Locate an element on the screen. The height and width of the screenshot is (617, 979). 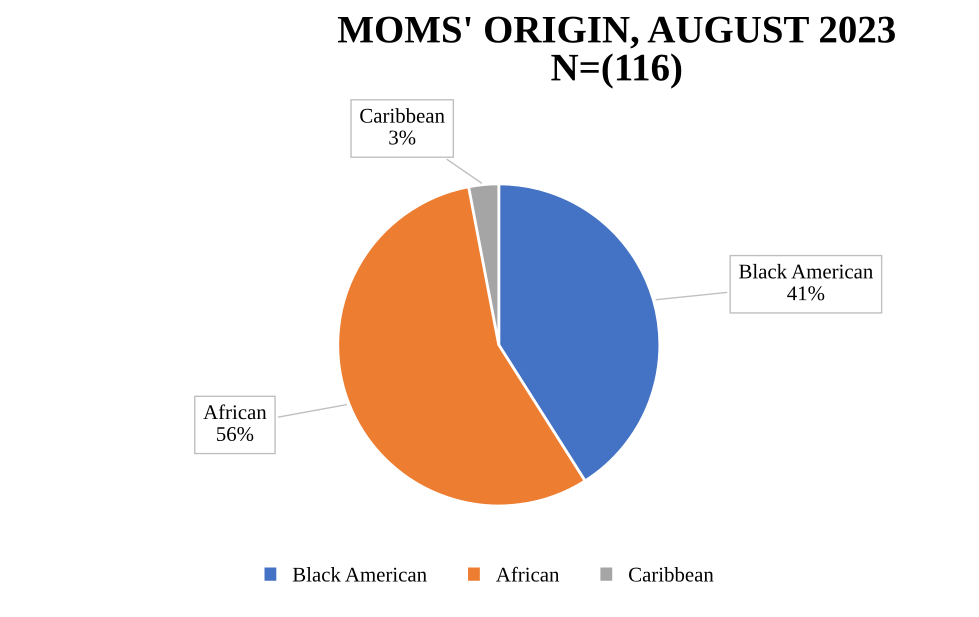
legend-label: Black American is located at coordinates (359, 574).